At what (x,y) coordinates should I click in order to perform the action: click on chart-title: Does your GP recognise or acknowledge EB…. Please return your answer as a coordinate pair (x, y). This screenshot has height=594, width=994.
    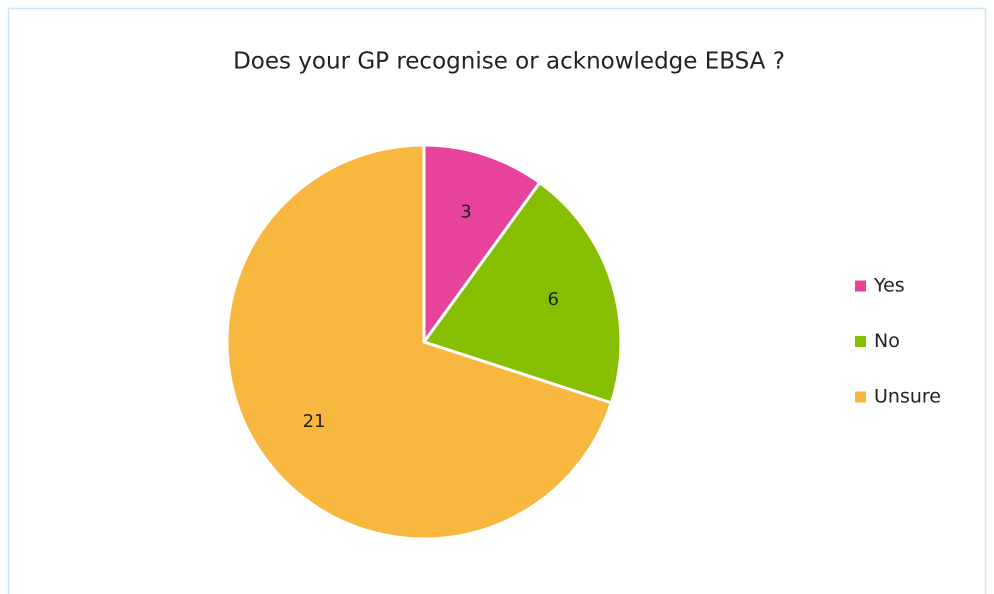
    Looking at the image, I should click on (509, 62).